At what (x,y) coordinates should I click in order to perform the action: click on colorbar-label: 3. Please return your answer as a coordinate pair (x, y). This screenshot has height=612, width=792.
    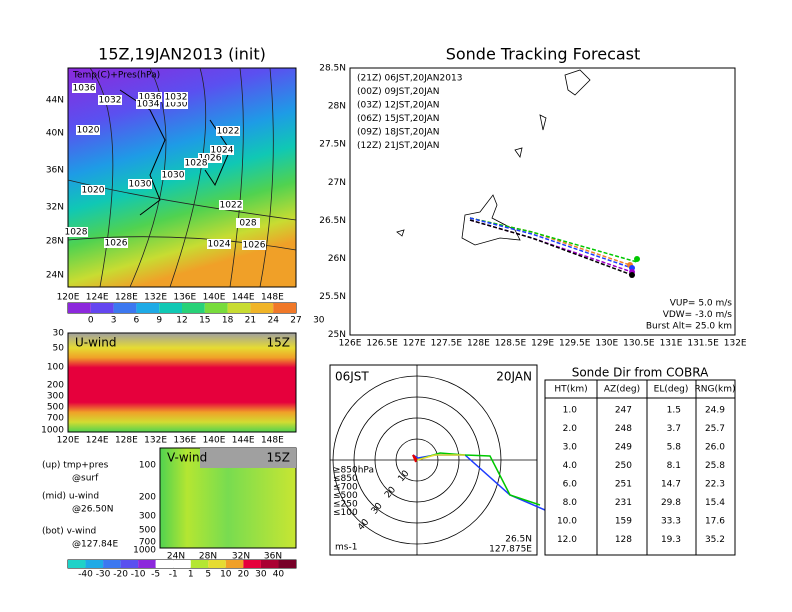
    Looking at the image, I should click on (114, 321).